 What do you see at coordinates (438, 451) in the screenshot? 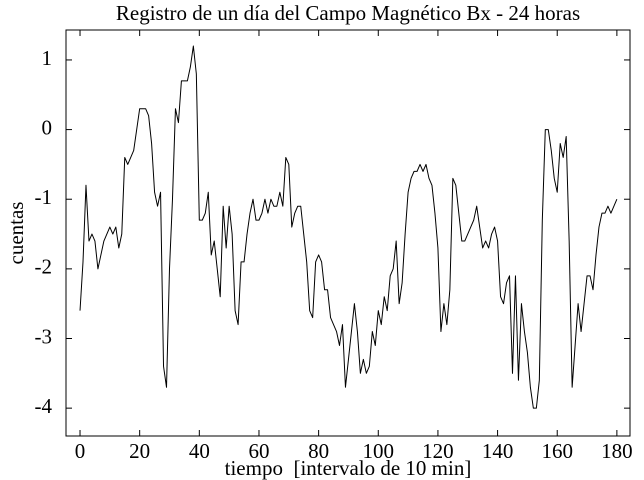
I see `x-tick-label: 120` at bounding box center [438, 451].